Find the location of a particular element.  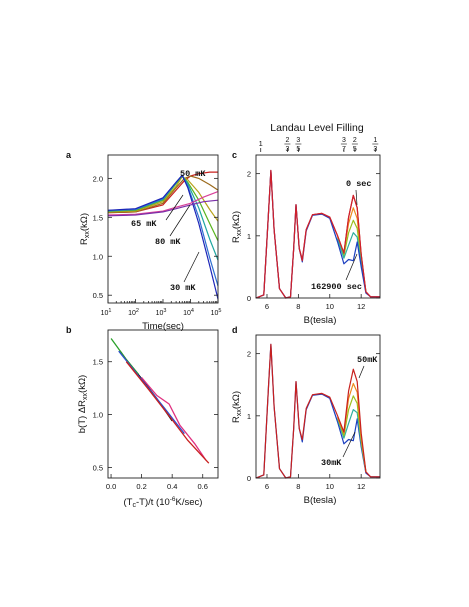

panel-b-xtick-label-3: 0.6 is located at coordinates (203, 486).